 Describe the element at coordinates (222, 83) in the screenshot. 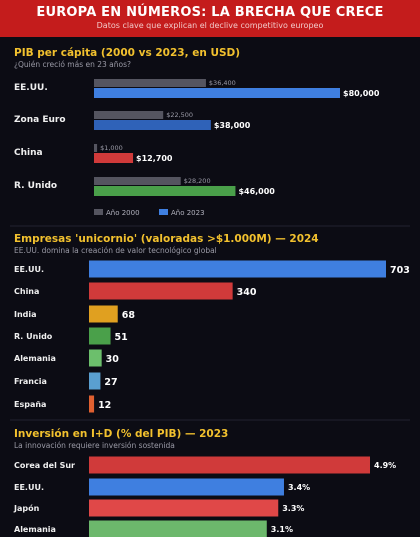

I see `chart1-value-2000: $36,400` at that location.